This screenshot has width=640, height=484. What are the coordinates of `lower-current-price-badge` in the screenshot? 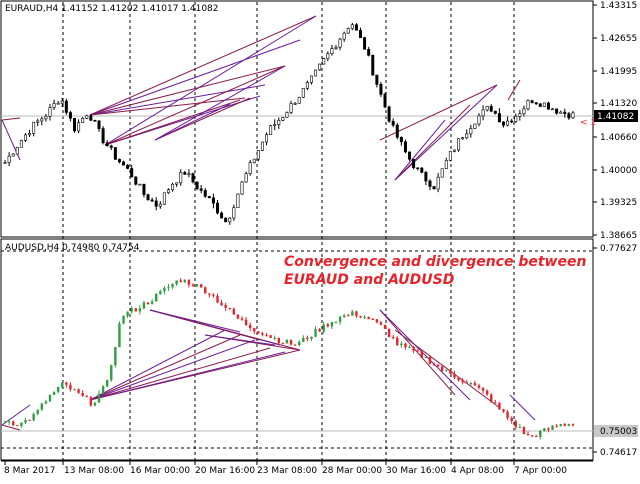 It's located at (616, 431).